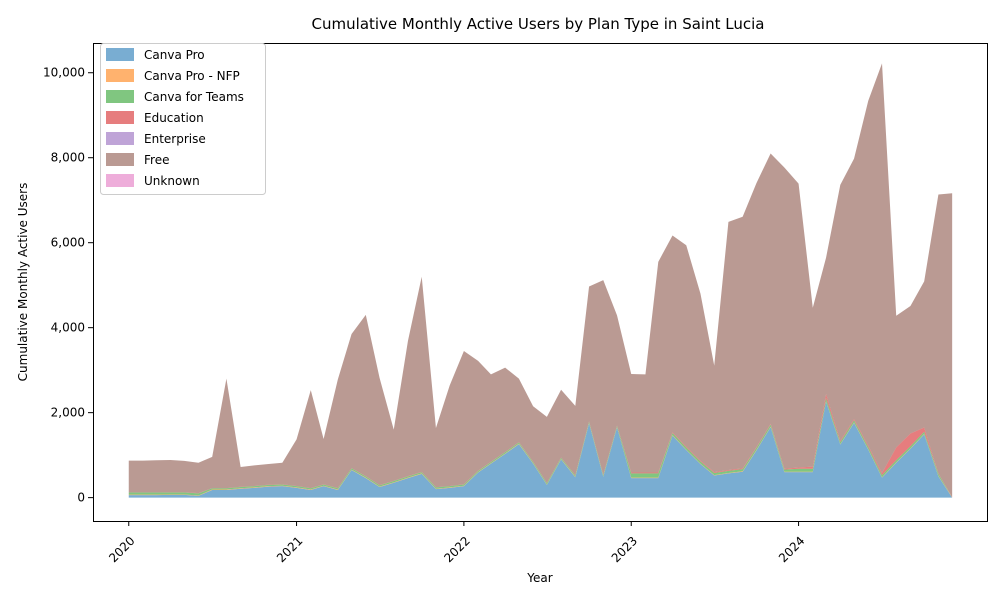  I want to click on x-tick-label-0: 2020, so click(121, 549).